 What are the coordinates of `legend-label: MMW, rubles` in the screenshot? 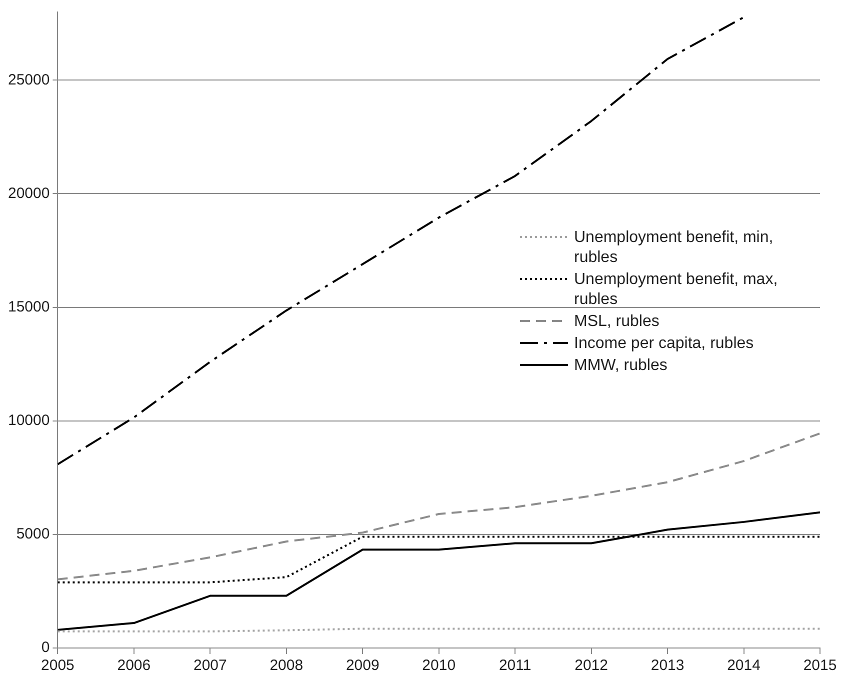 It's located at (621, 366).